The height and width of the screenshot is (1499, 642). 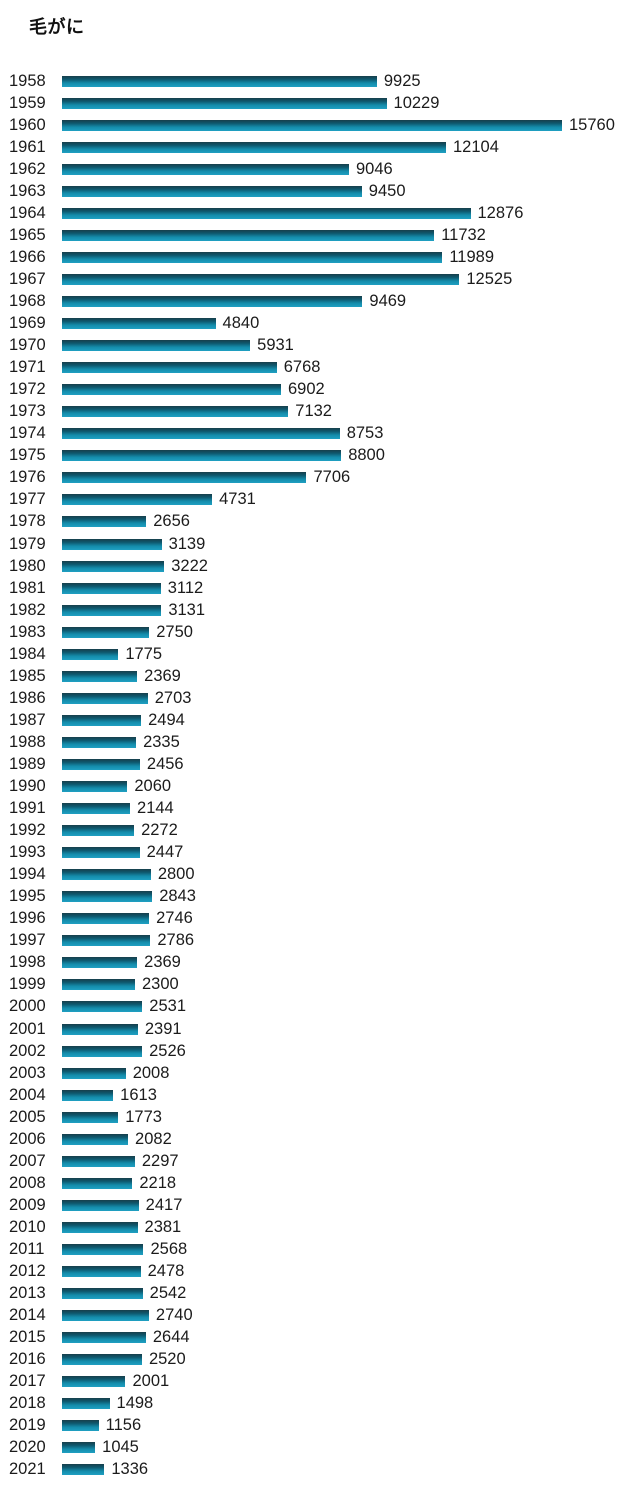 What do you see at coordinates (321, 588) in the screenshot?
I see `chart-row: 1981 3112` at bounding box center [321, 588].